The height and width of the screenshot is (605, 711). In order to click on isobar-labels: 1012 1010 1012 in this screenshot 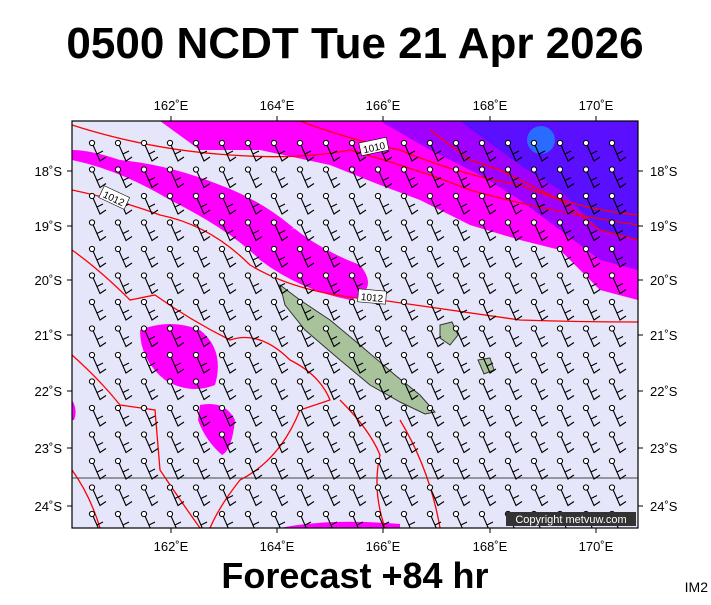, I will do `click(244, 220)`.